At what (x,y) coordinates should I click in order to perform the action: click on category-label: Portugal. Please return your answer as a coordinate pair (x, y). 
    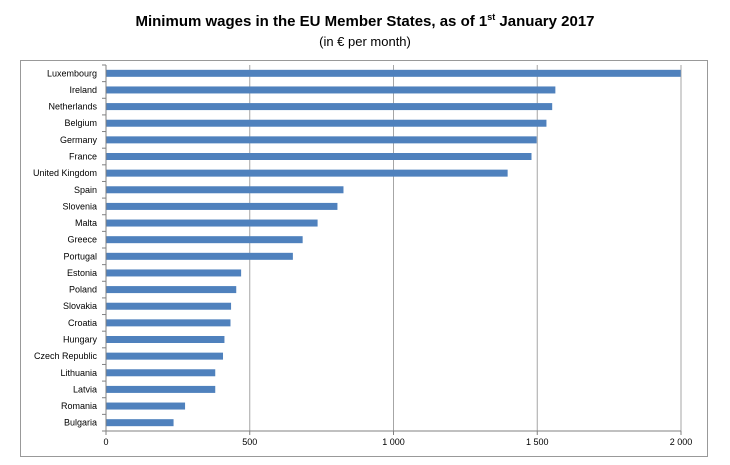
    Looking at the image, I should click on (80, 256).